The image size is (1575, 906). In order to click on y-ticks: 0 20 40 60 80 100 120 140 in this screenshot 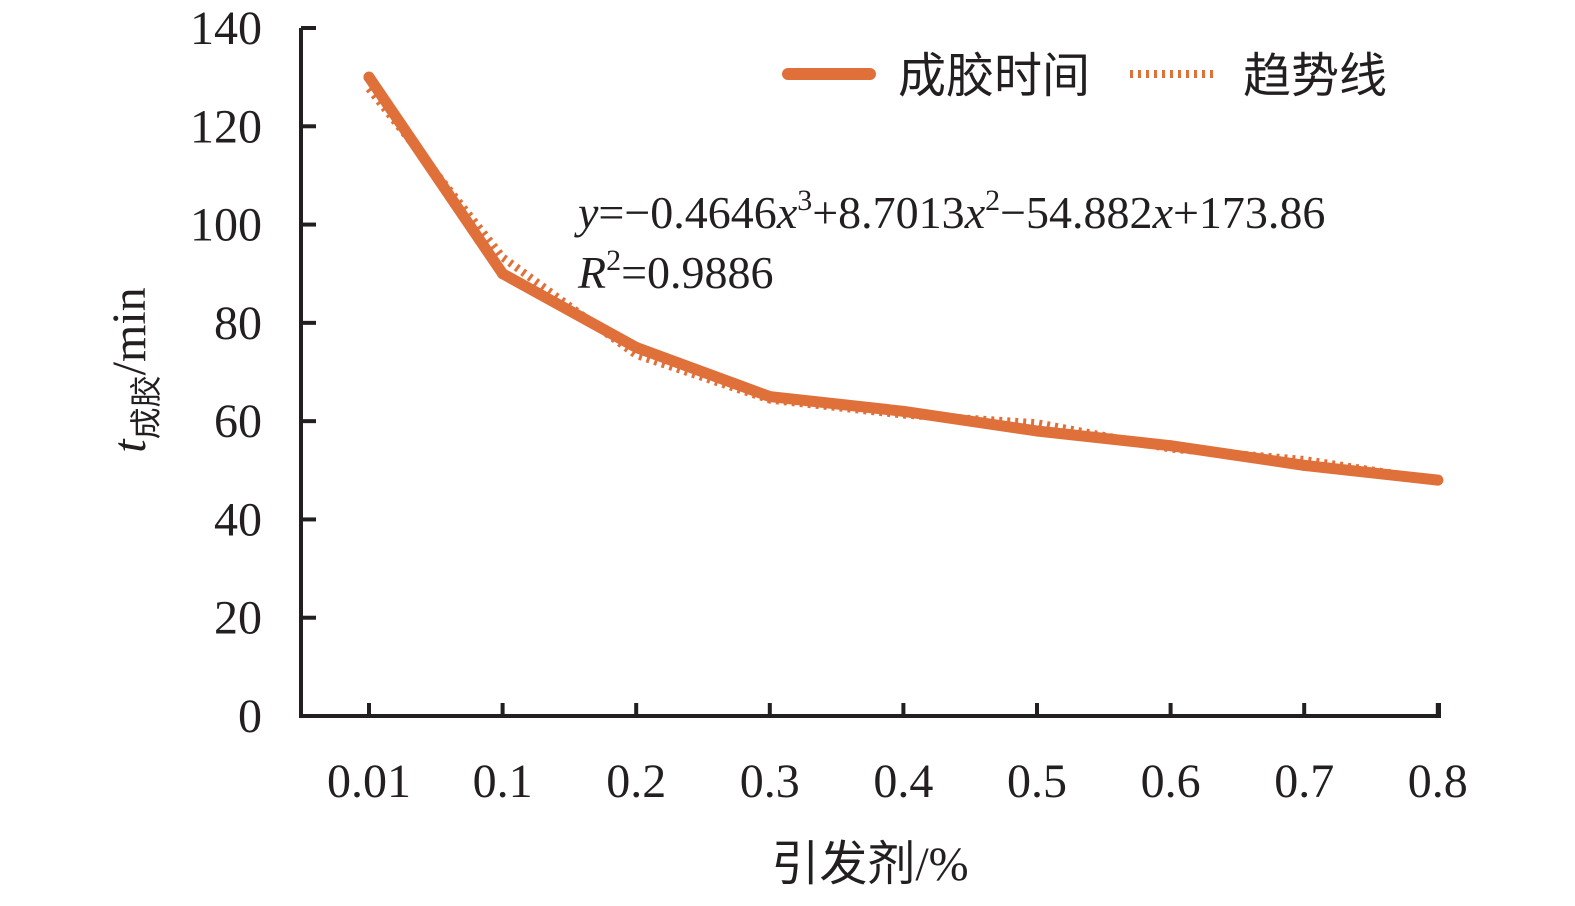, I will do `click(253, 372)`.